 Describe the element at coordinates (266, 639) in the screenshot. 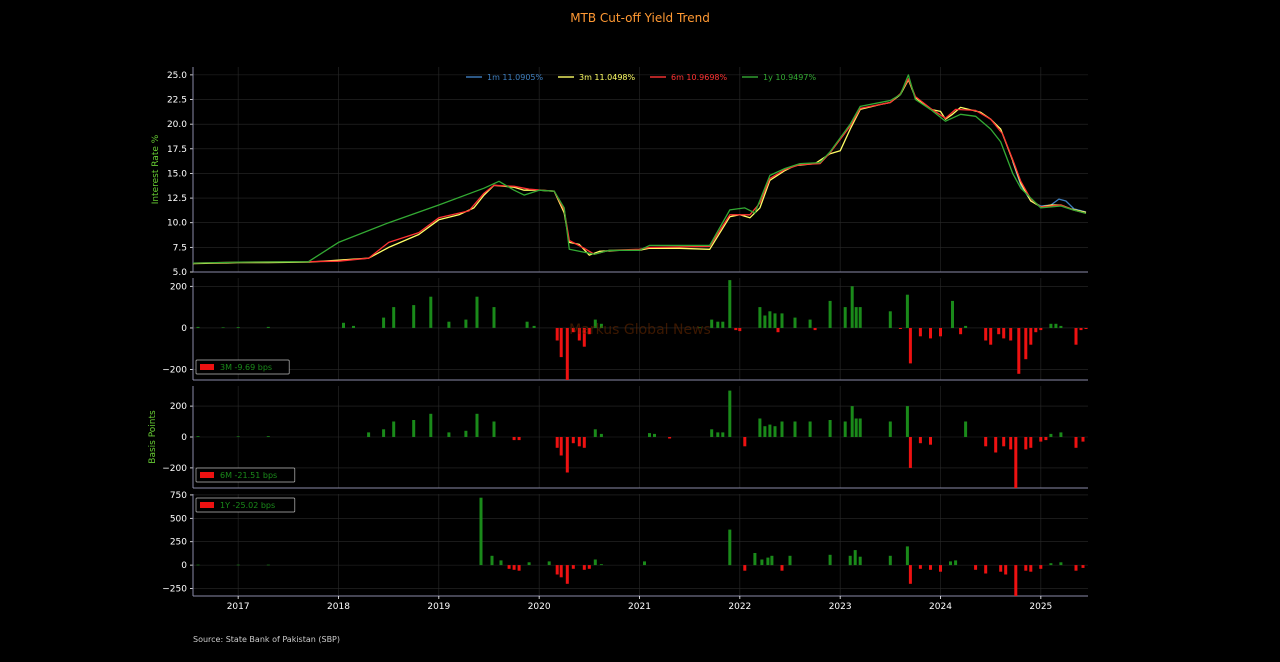

I see `source-note: Source: State Bank of Pakistan (SBP)` at that location.